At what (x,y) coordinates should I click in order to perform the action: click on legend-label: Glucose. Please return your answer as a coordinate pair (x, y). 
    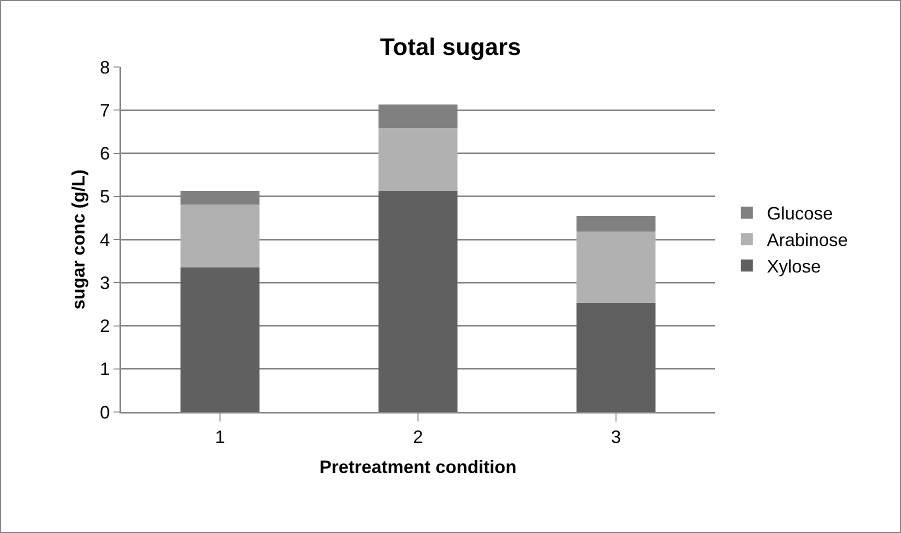
    Looking at the image, I should click on (799, 214).